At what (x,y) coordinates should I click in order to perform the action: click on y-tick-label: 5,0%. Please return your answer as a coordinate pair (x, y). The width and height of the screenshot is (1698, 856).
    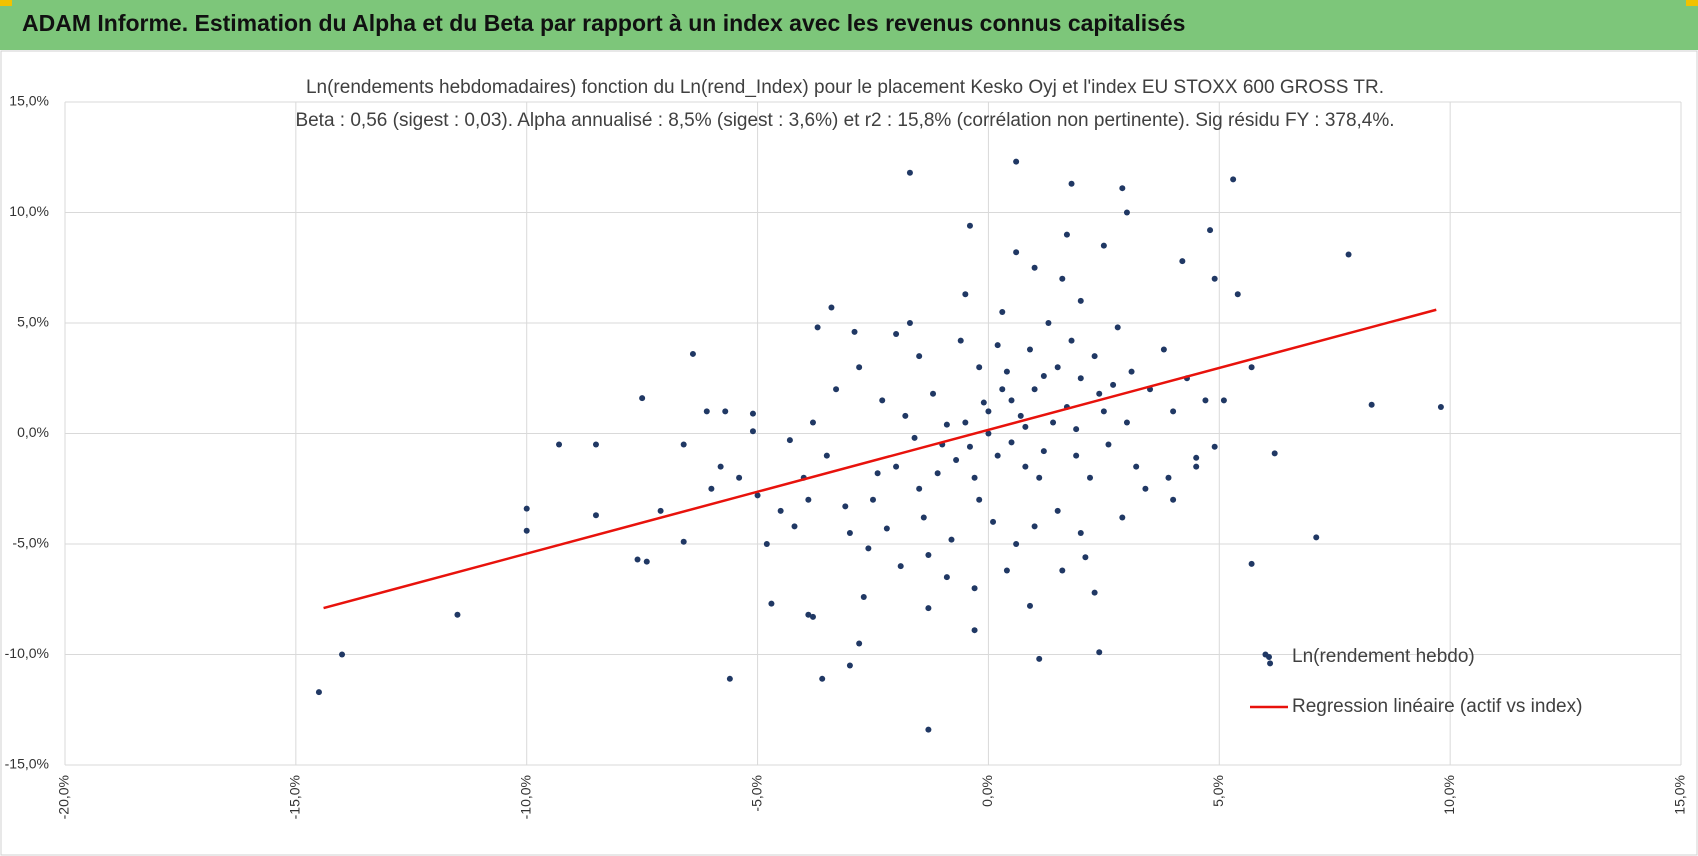
    Looking at the image, I should click on (33, 322).